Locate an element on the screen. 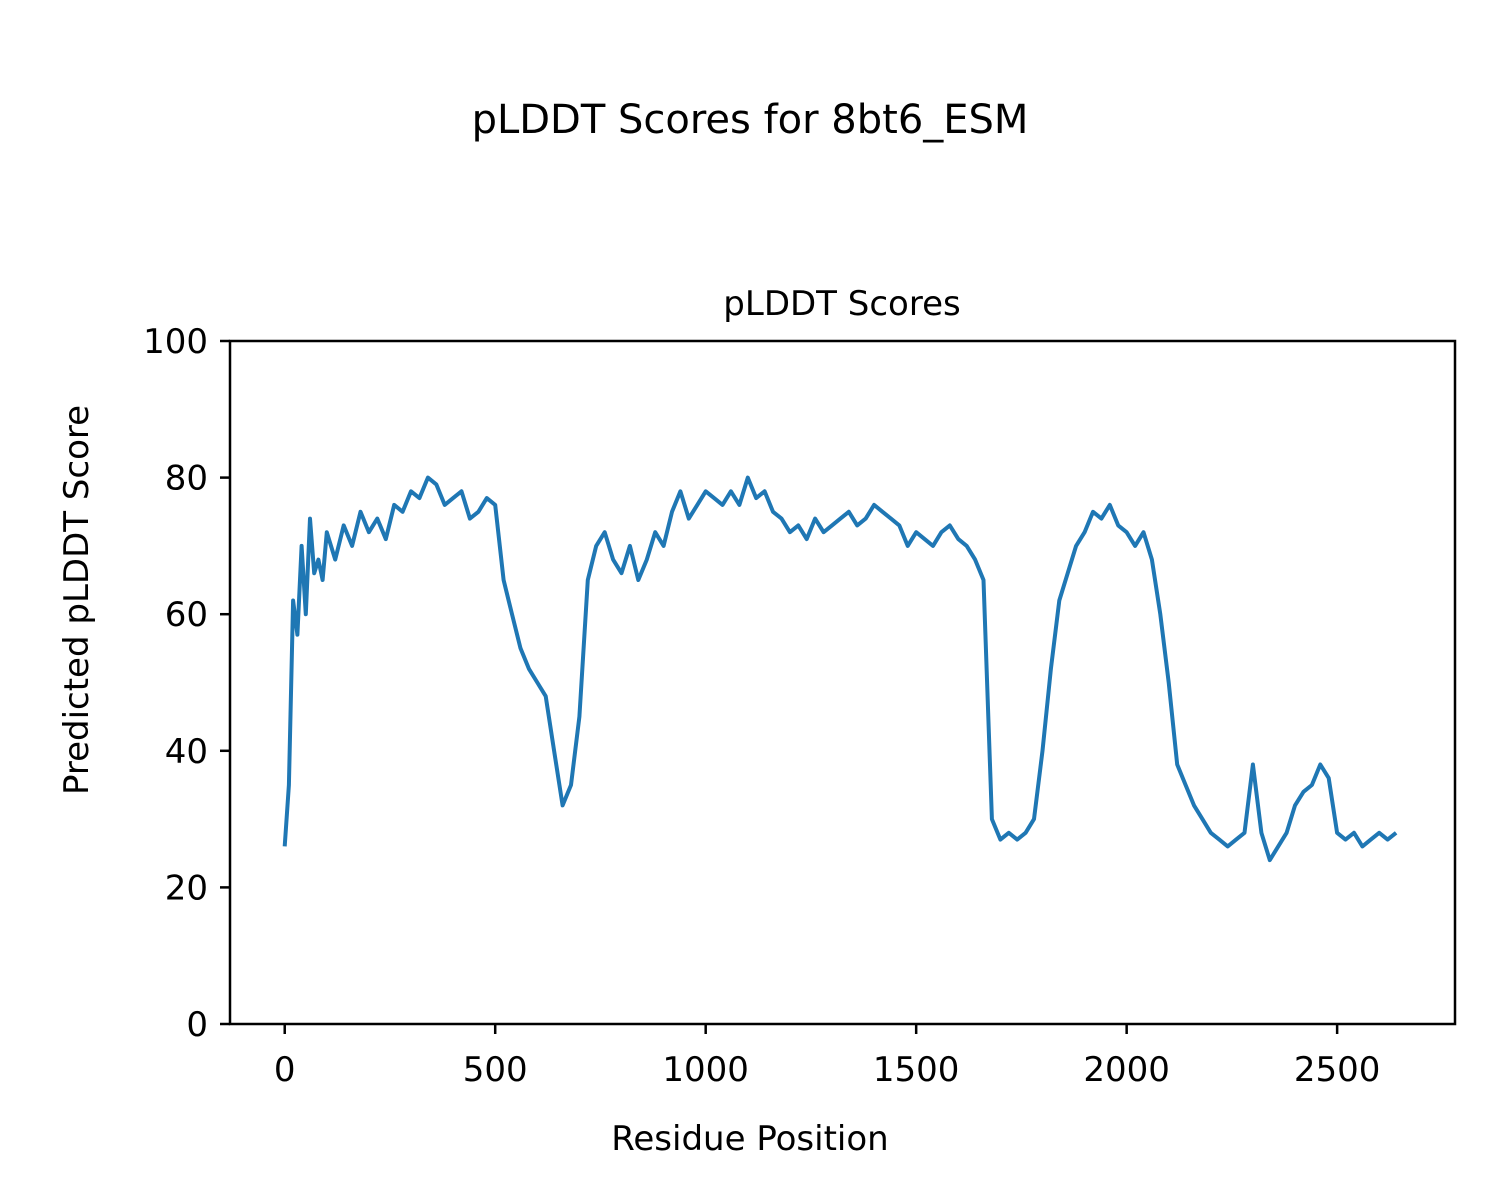  figure-suptitle: pLDDT Scores for 8bt6_ESM is located at coordinates (750, 120).